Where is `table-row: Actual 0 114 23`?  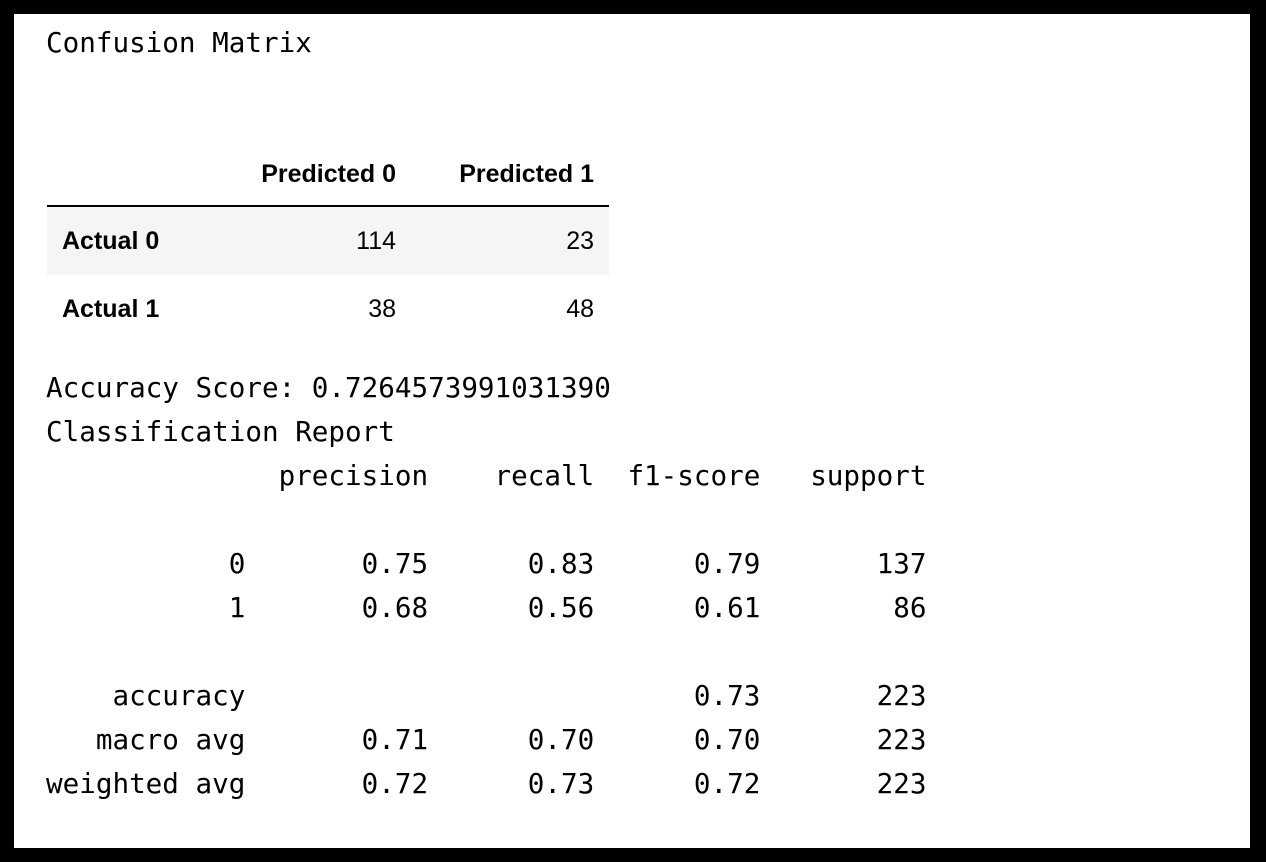 table-row: Actual 0 114 23 is located at coordinates (328, 240).